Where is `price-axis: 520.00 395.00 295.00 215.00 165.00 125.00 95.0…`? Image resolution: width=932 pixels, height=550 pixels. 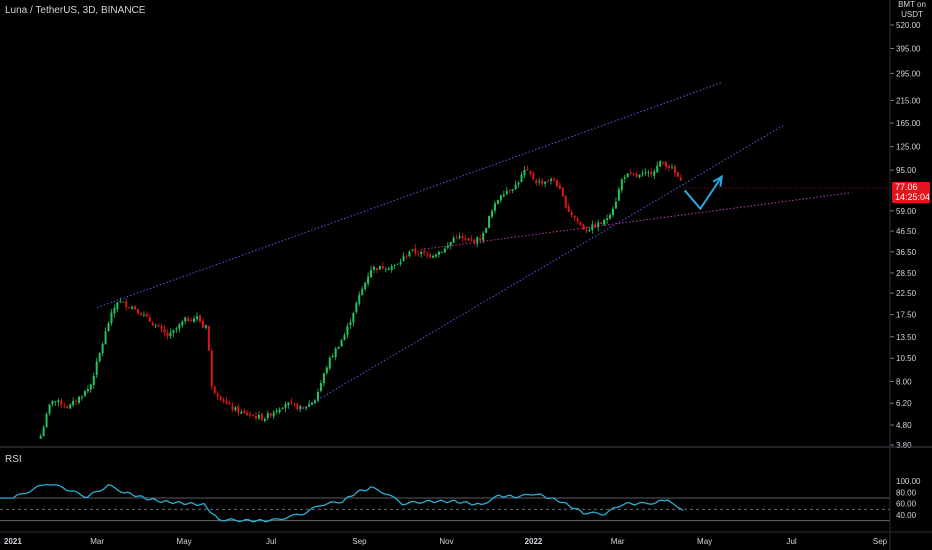 price-axis: 520.00 395.00 295.00 215.00 165.00 125.00 95.0… is located at coordinates (905, 270).